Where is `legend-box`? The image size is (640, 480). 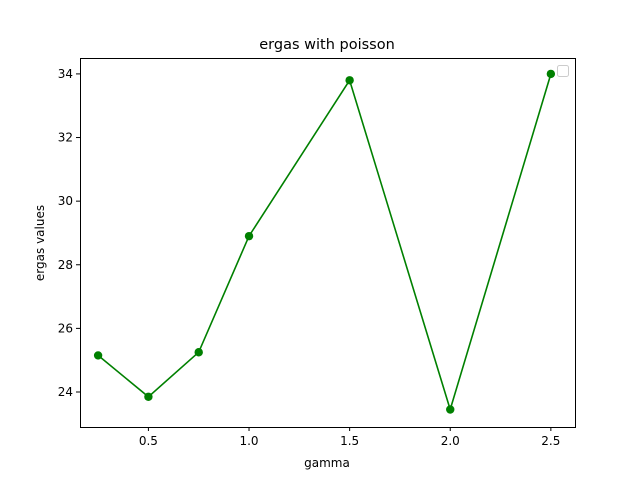 legend-box is located at coordinates (563, 71).